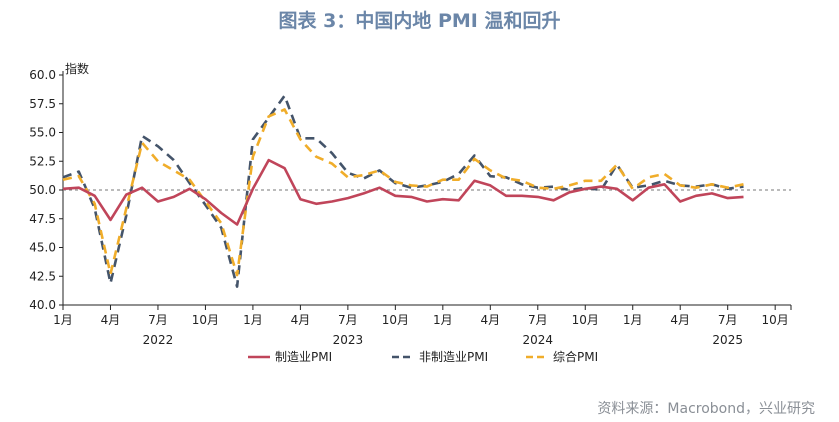  Describe the element at coordinates (42, 305) in the screenshot. I see `y-tick-label: 40.0` at that location.